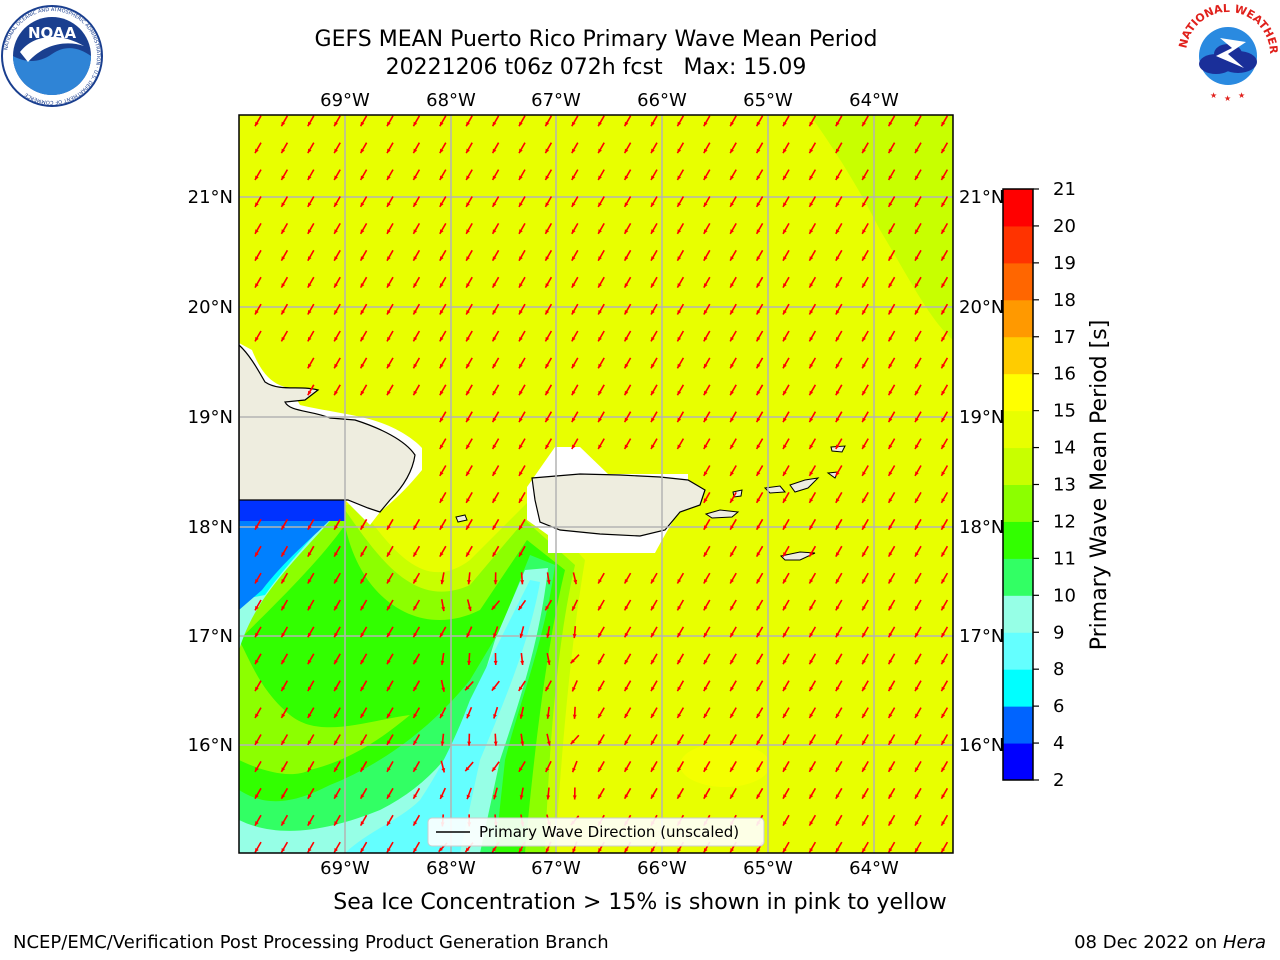 This screenshot has width=1280, height=960. I want to click on vieques-island, so click(722, 514).